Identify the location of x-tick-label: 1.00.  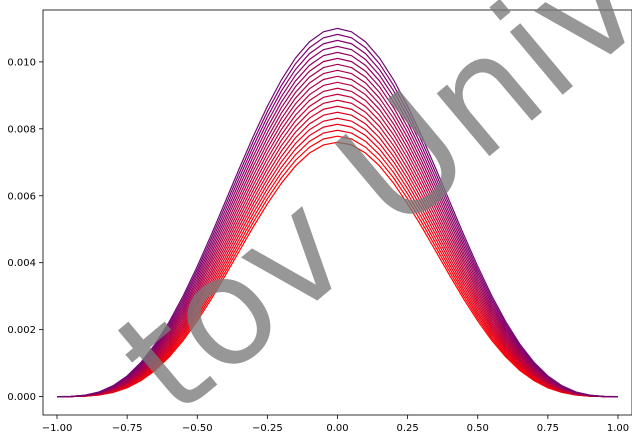
(618, 428).